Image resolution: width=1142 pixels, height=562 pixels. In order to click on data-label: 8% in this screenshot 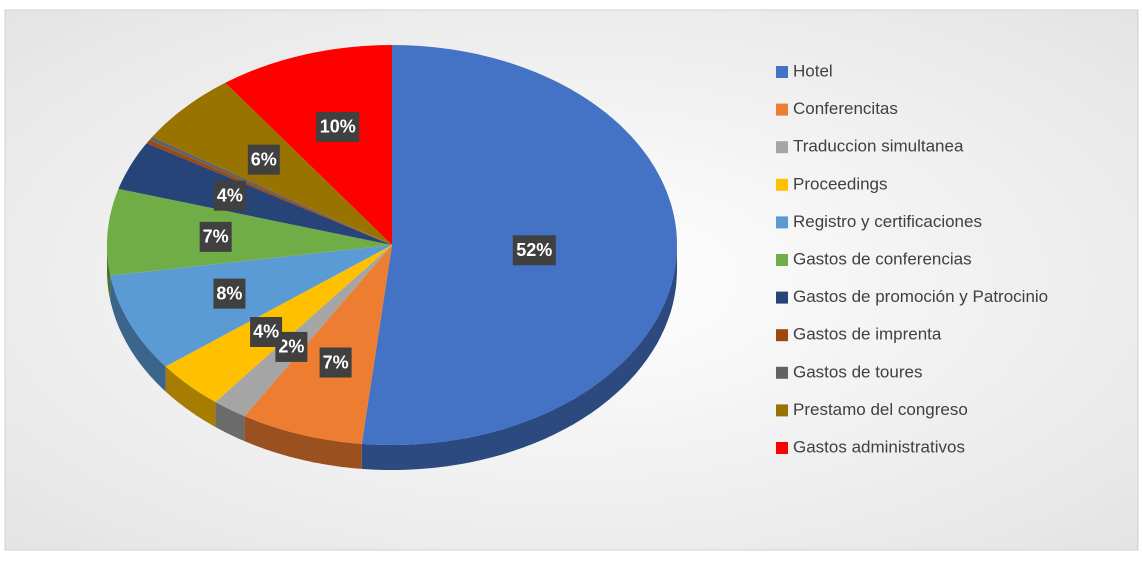, I will do `click(229, 293)`.